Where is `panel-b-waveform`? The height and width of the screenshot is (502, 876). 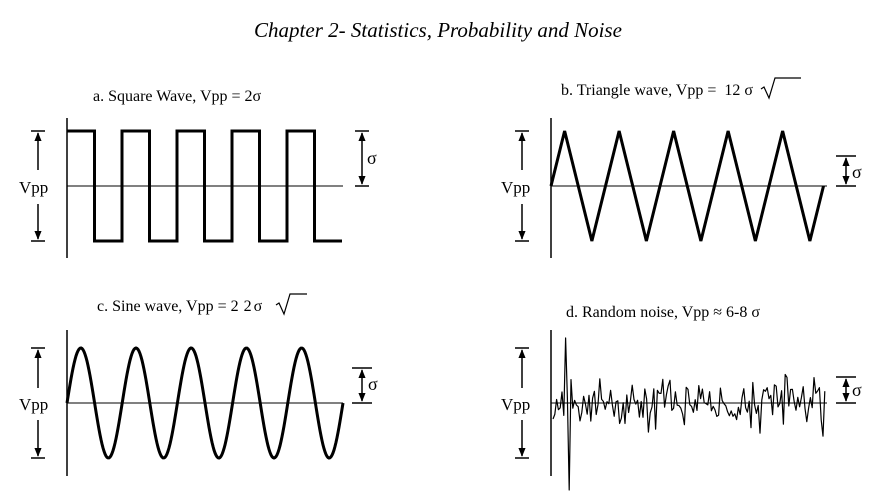 panel-b-waveform is located at coordinates (687, 186).